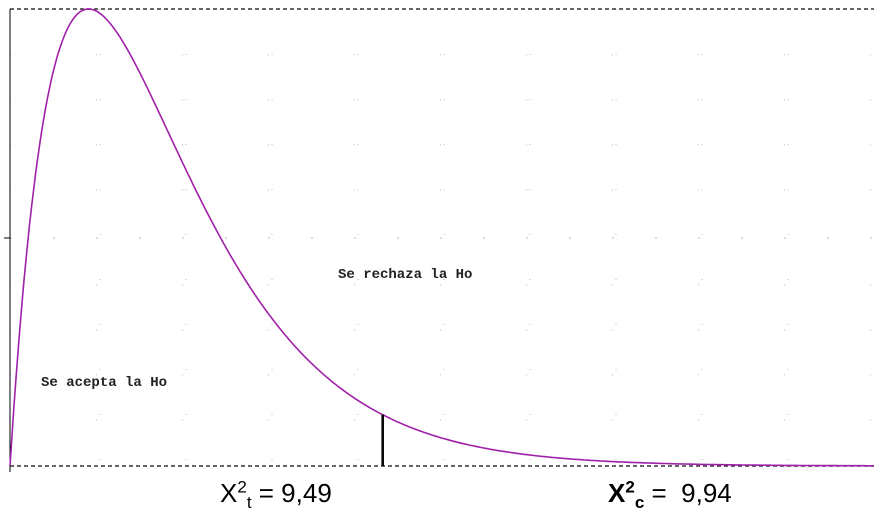  Describe the element at coordinates (249, 503) in the screenshot. I see `critical-subscript: t` at that location.